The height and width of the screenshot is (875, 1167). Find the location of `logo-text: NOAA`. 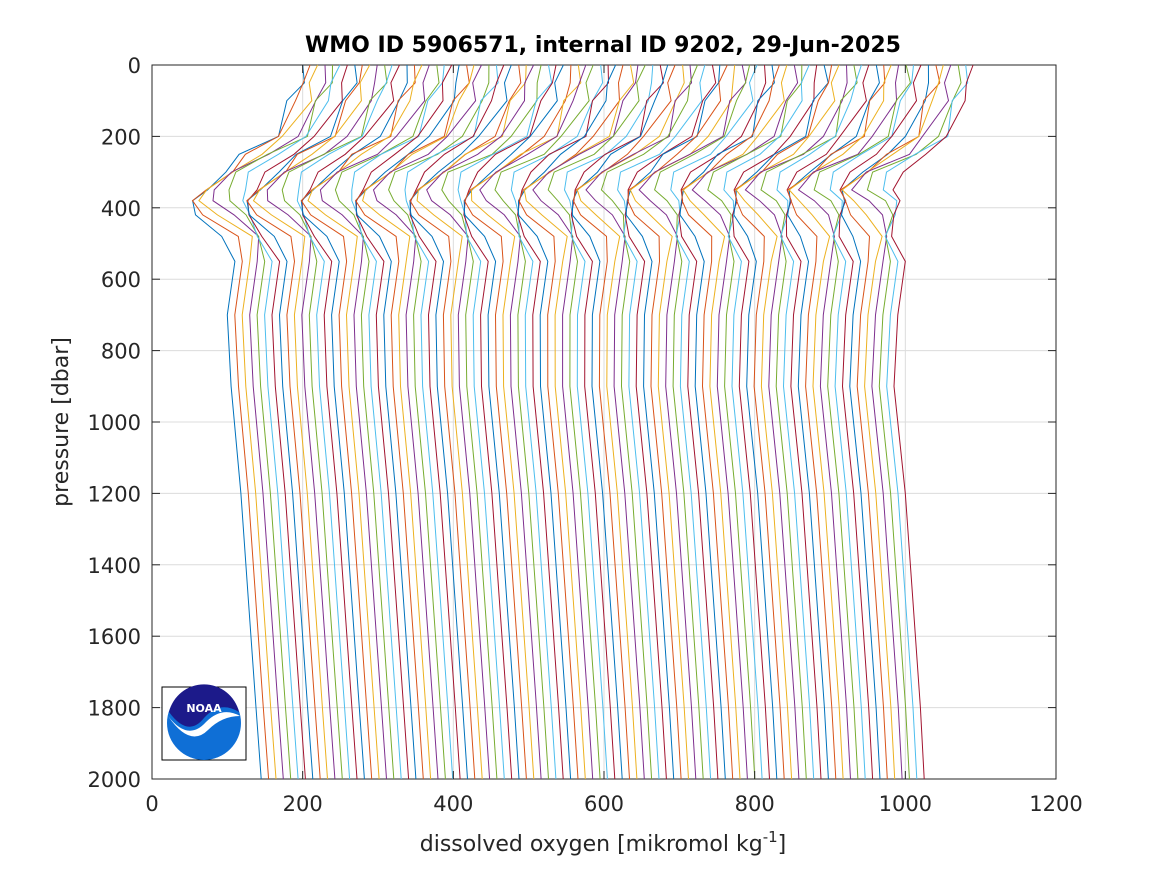

logo-text: NOAA is located at coordinates (204, 708).